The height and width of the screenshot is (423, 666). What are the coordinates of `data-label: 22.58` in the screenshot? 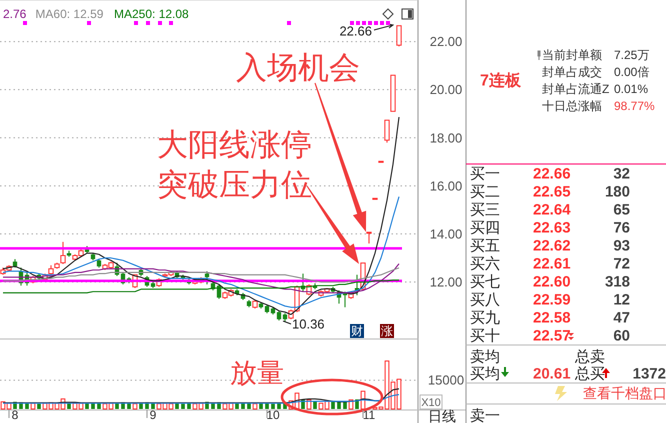 It's located at (552, 317).